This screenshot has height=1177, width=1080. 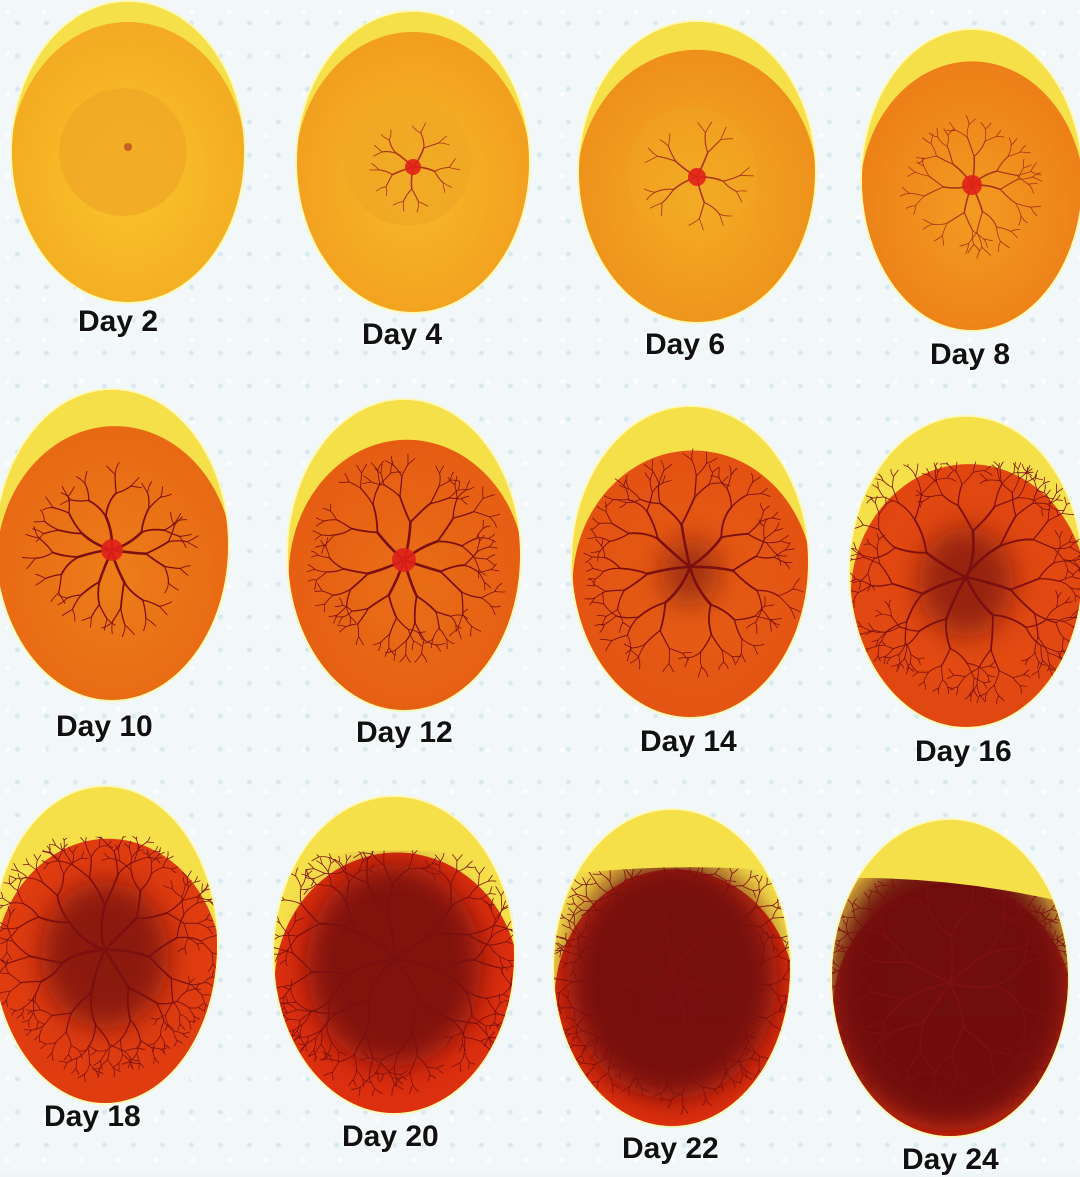 What do you see at coordinates (404, 732) in the screenshot?
I see `egg-day-12-label: Day 12` at bounding box center [404, 732].